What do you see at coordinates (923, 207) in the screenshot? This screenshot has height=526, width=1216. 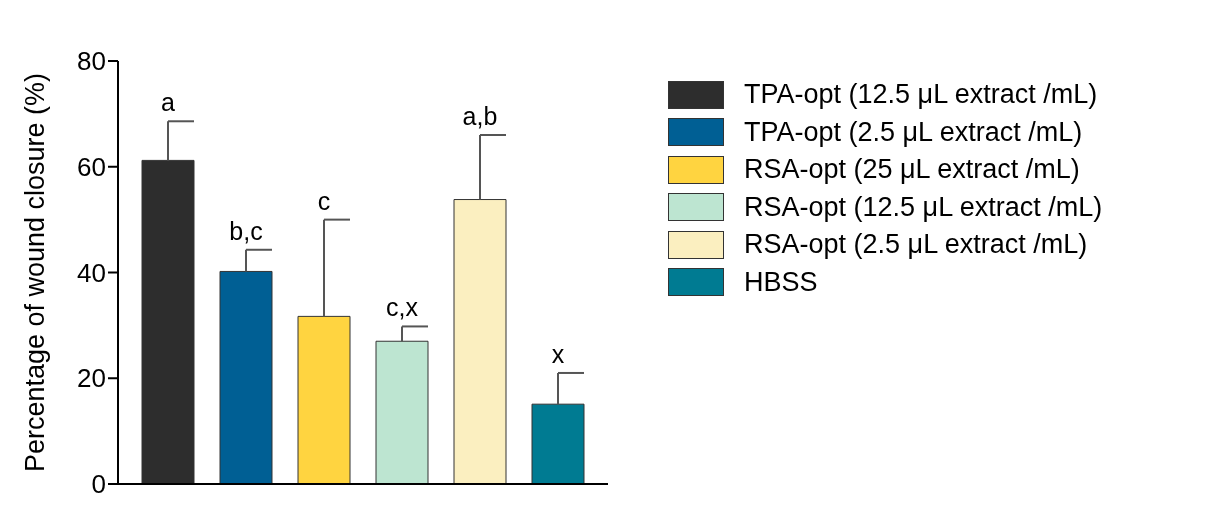 I see `legend-label: RSA-opt (12.5 μL extract /mL)` at bounding box center [923, 207].